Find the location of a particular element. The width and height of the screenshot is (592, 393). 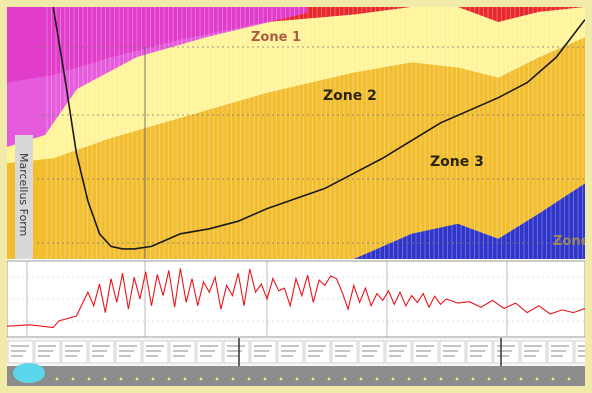

header-cells is located at coordinates (296, 362).